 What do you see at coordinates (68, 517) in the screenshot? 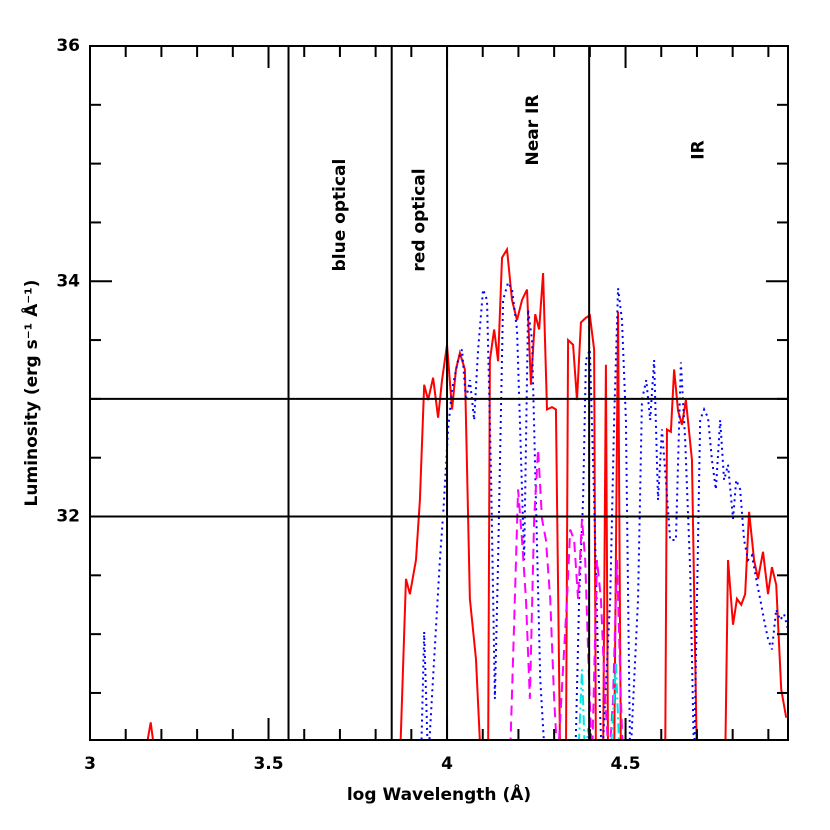
I see `y-tick-label: 32` at bounding box center [68, 517].